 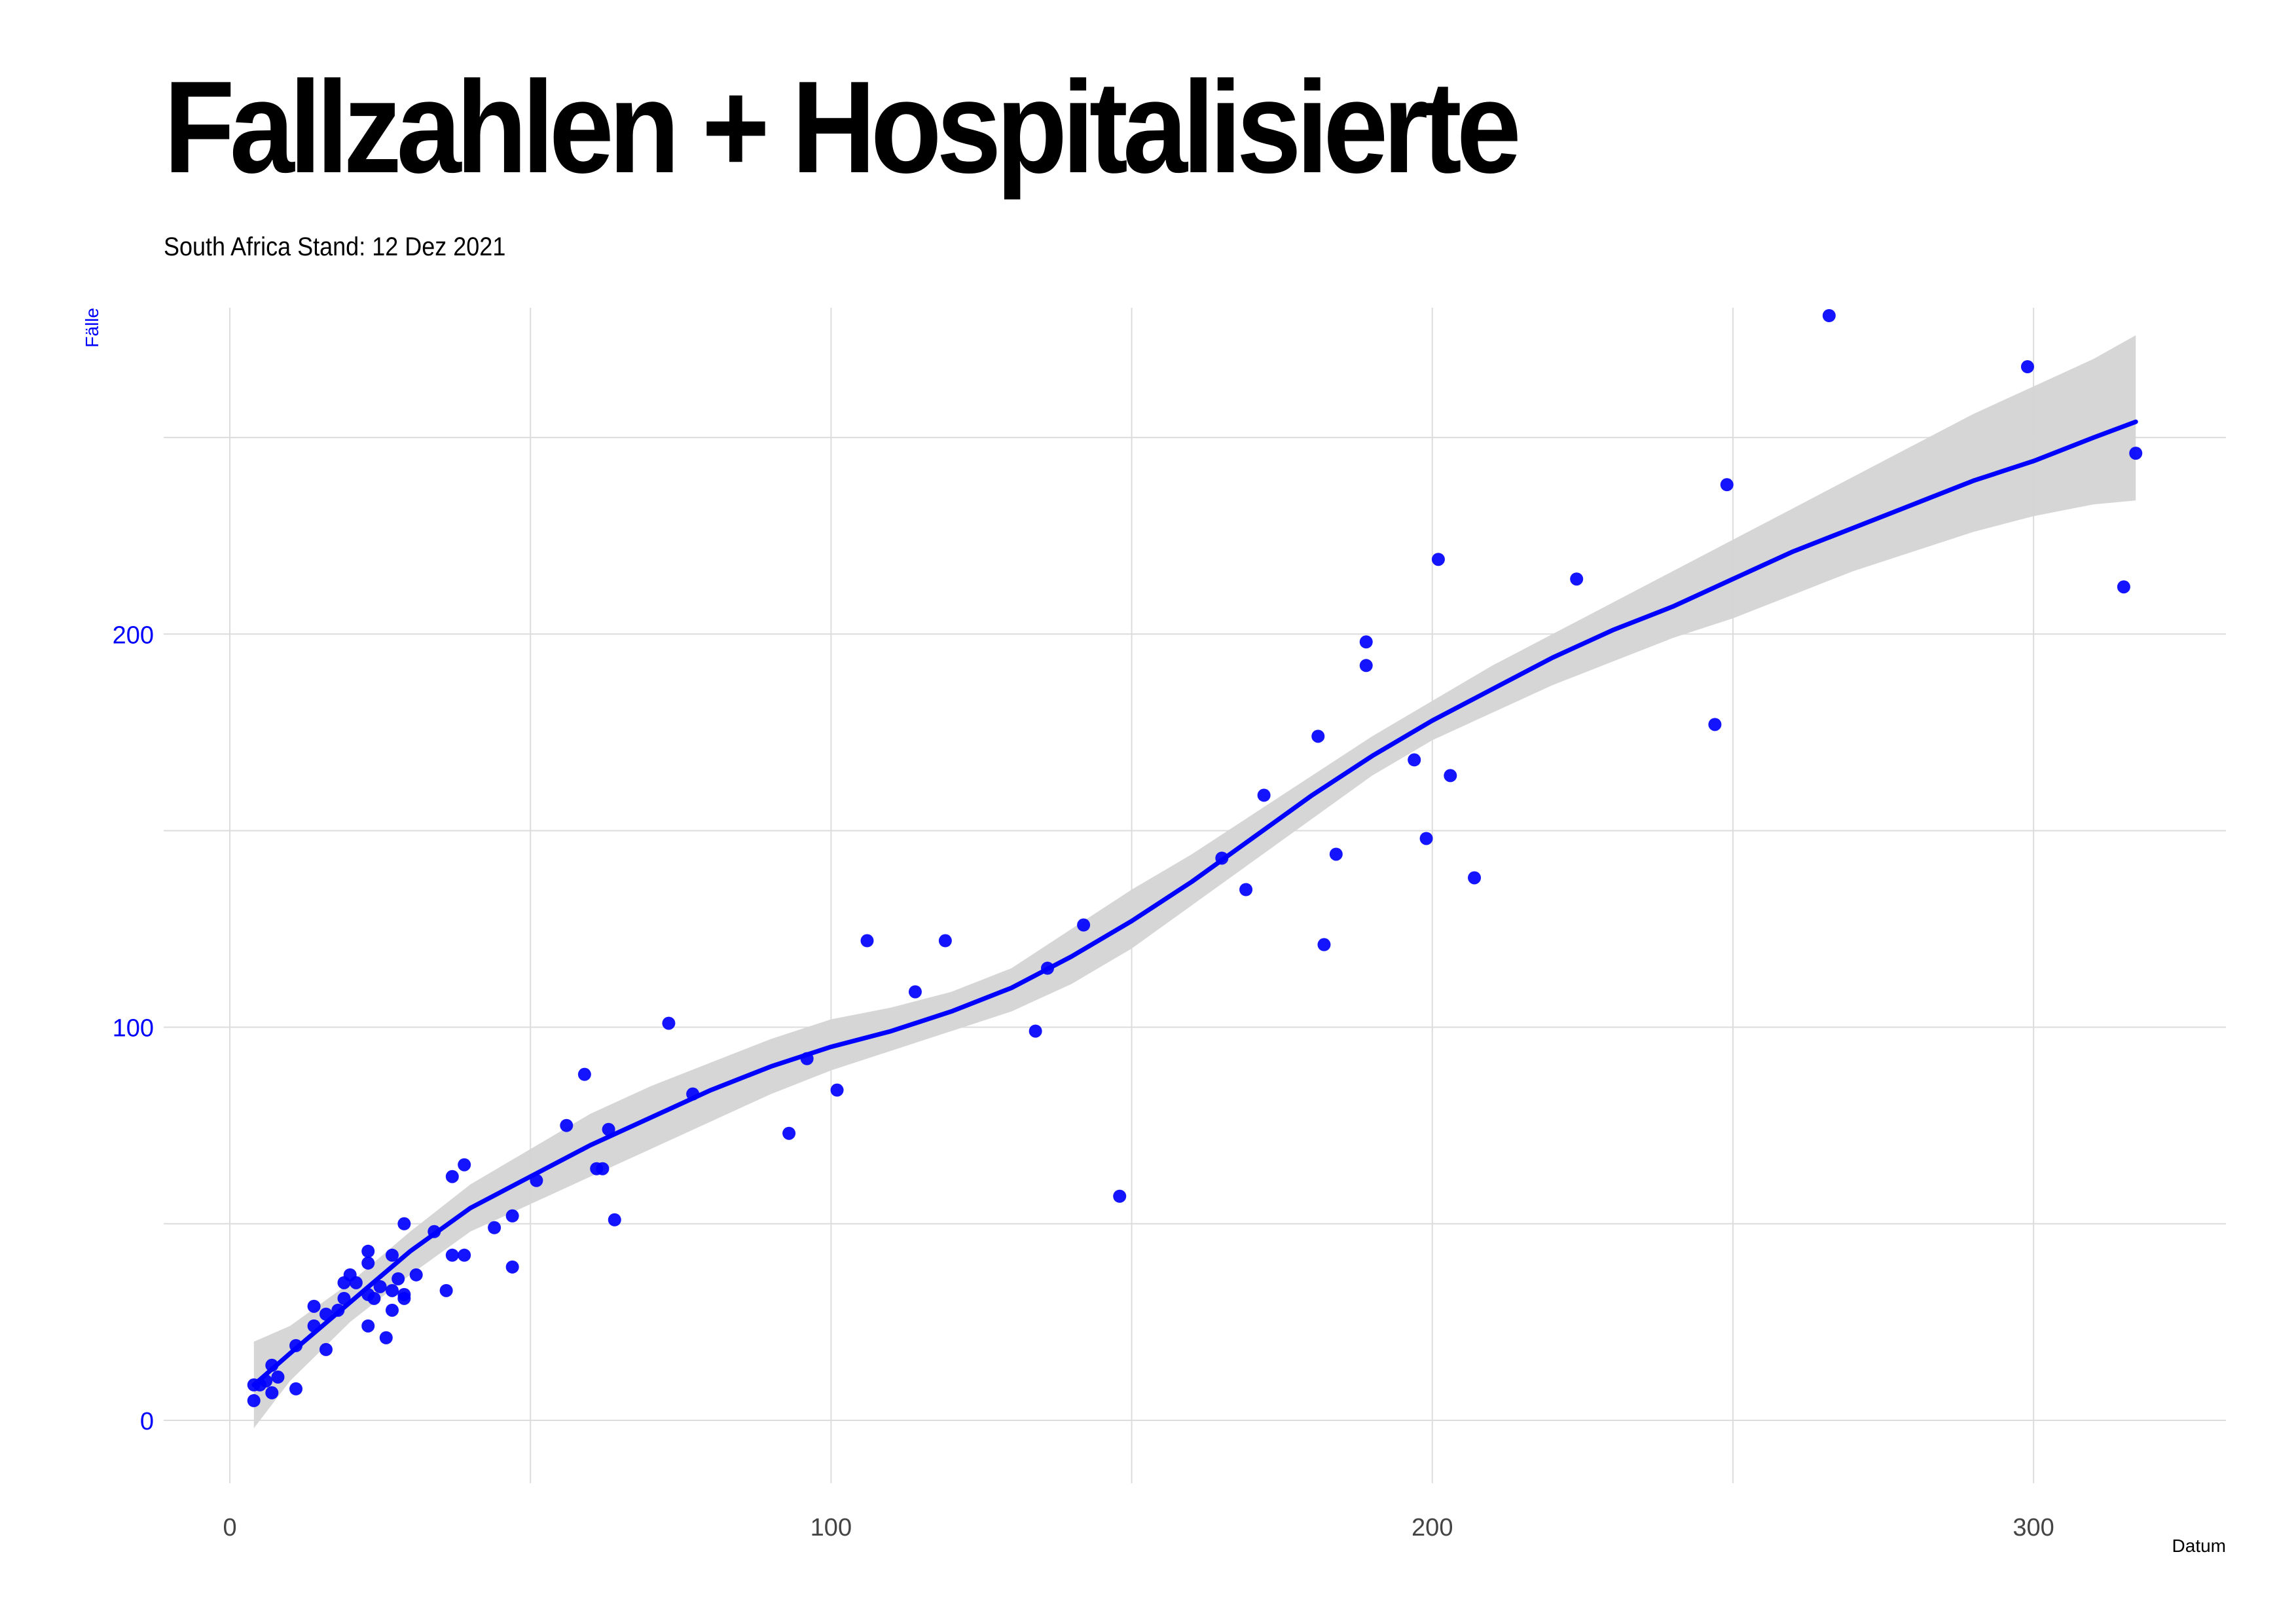 I want to click on y-tick-label: 200, so click(x=133, y=635).